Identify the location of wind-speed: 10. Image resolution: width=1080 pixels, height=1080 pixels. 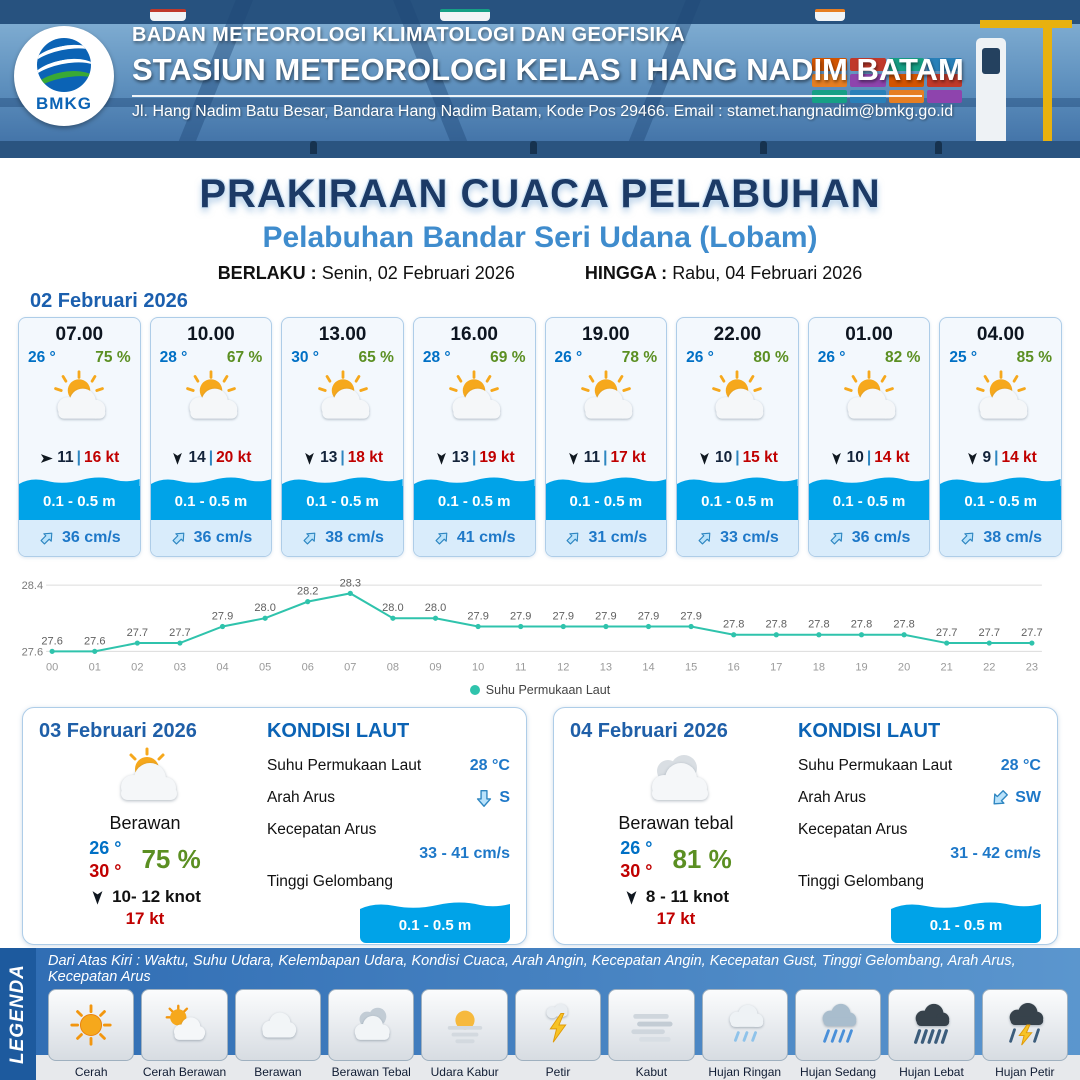
(855, 457).